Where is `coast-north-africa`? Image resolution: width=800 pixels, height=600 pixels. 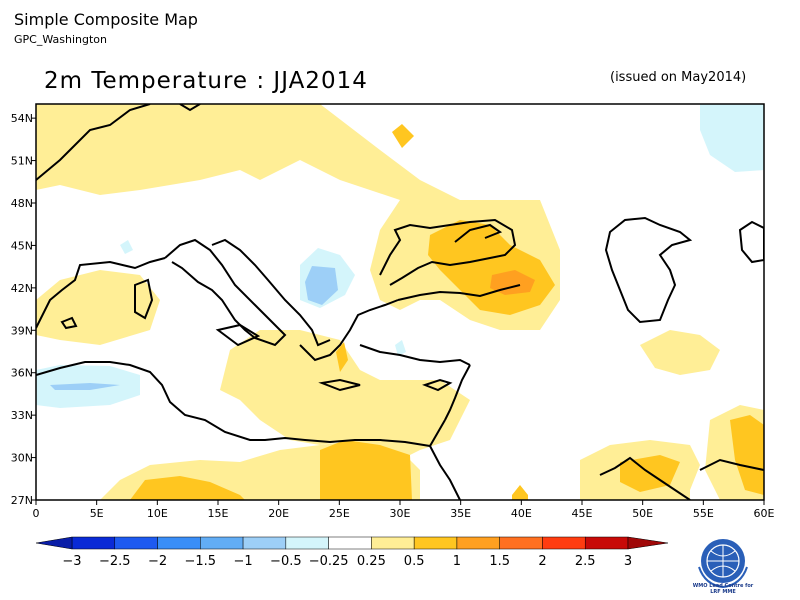
coast-north-africa is located at coordinates (241, 404).